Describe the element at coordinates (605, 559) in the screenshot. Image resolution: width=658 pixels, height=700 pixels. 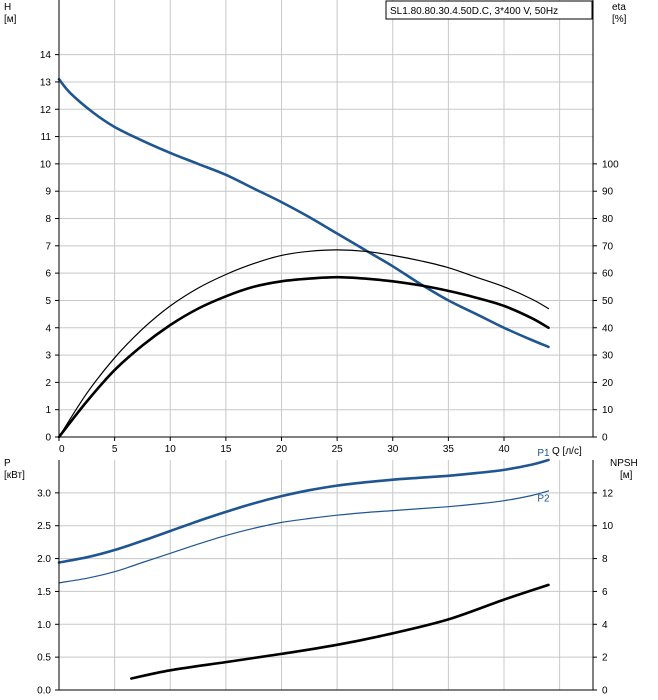
I see `lower-right-tick-label: 8` at that location.